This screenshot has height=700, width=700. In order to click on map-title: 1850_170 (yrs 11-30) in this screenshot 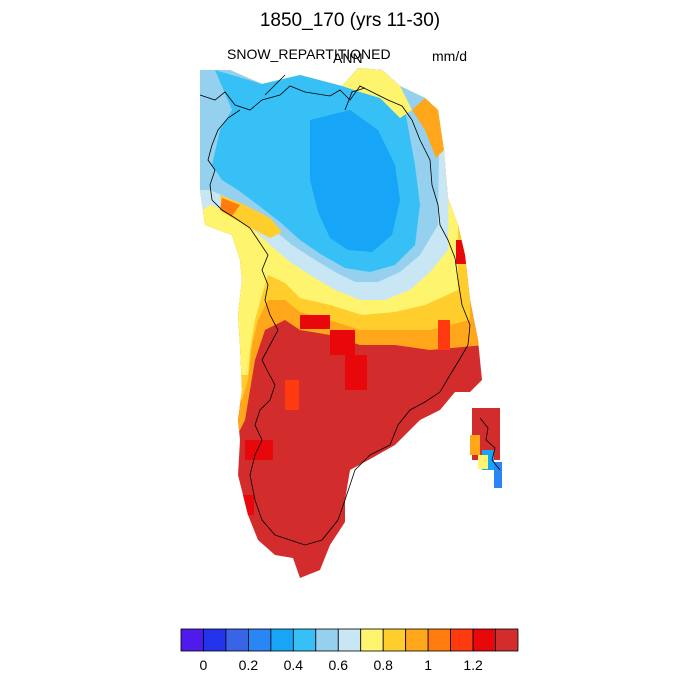, I will do `click(350, 20)`.